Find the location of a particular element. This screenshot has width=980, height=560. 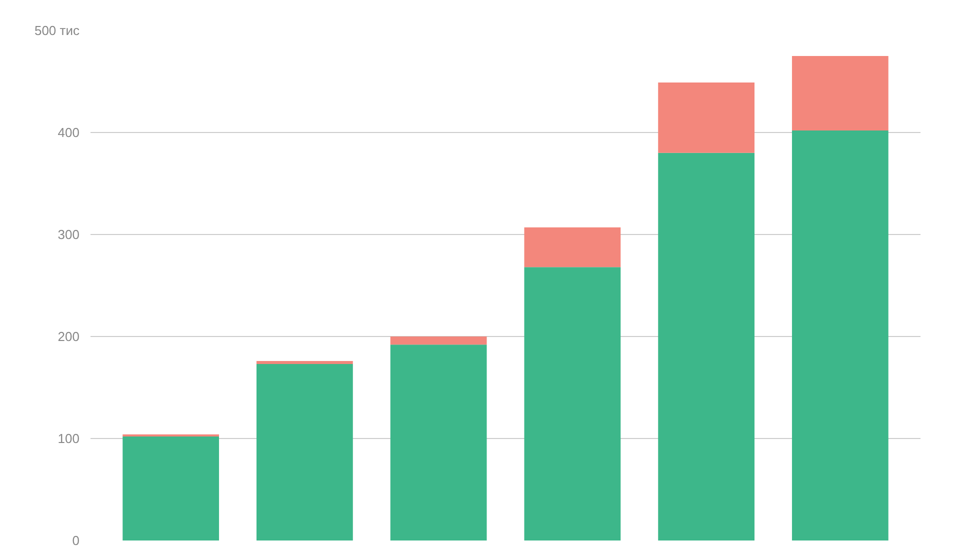

y-tick-label: 100 is located at coordinates (69, 438).